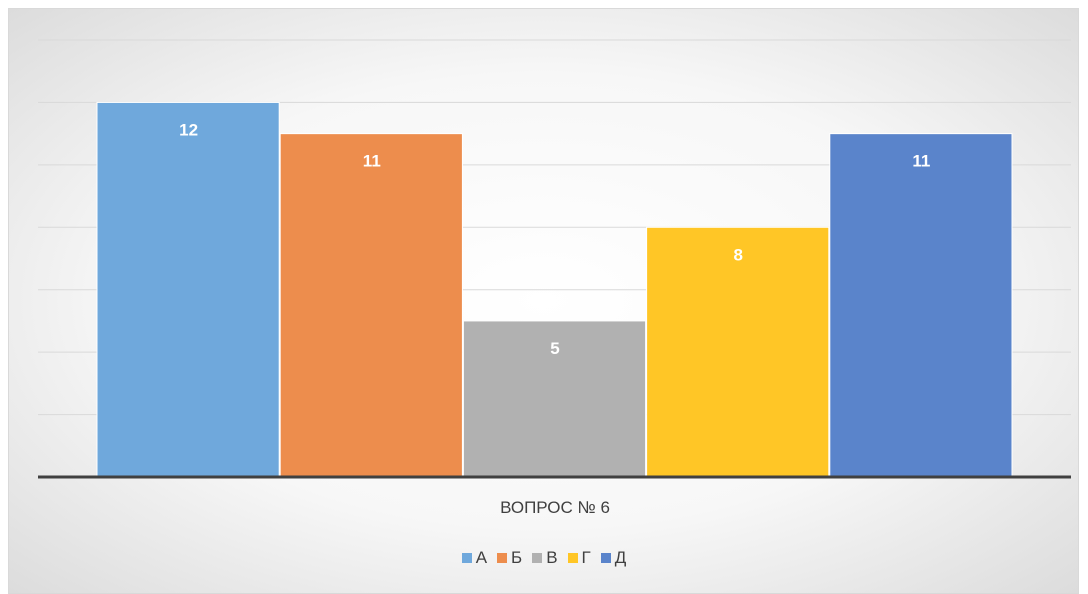  What do you see at coordinates (474, 558) in the screenshot?
I see `legend-item-А: А` at bounding box center [474, 558].